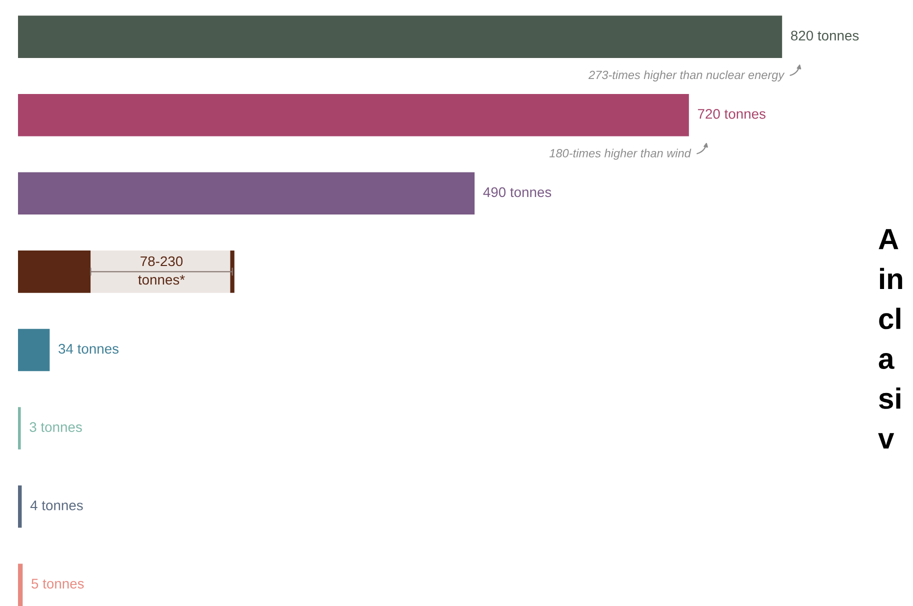 The height and width of the screenshot is (606, 913). I want to click on data-label: 4 tonnes, so click(56, 505).